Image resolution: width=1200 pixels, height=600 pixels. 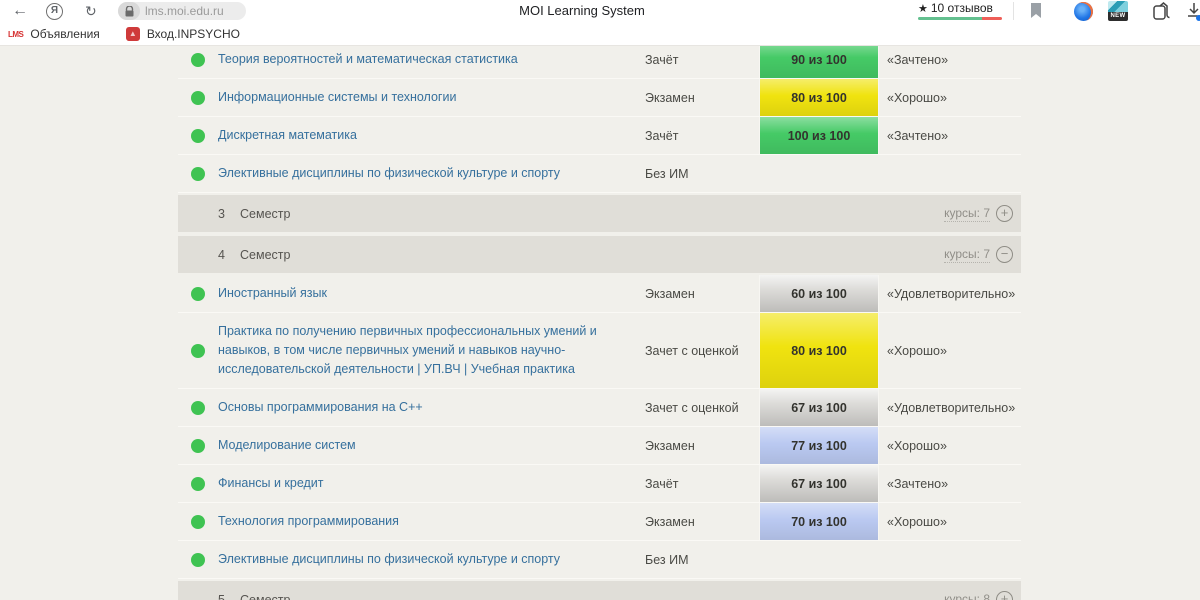 I want to click on semester-row: 4 Семестр курсы: 7 −, so click(x=599, y=254).